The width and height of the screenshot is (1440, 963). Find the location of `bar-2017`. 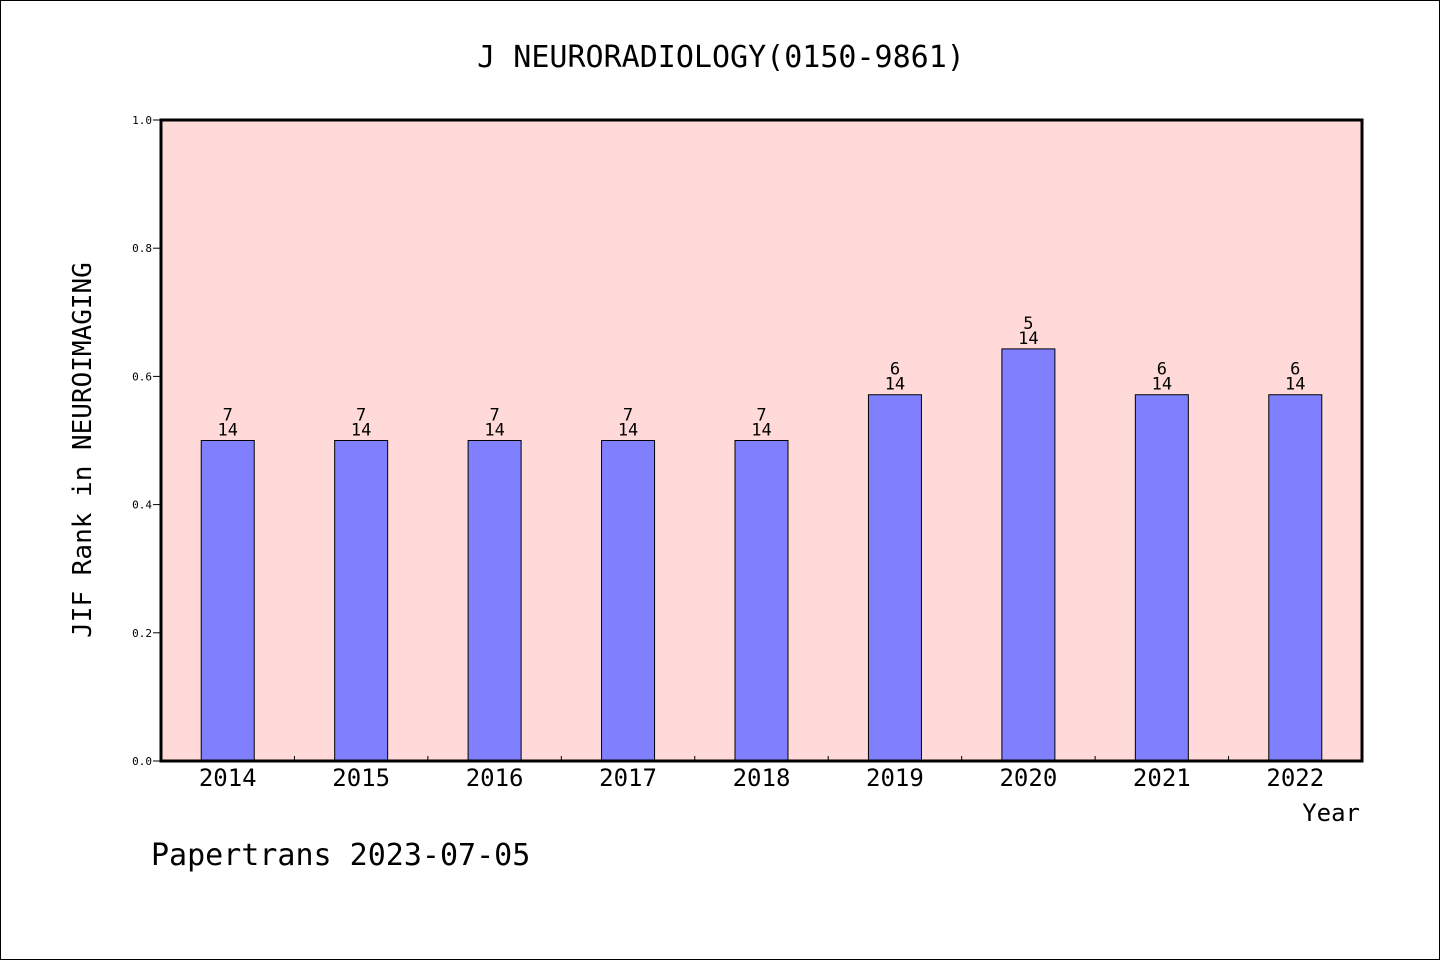

bar-2017 is located at coordinates (628, 601).